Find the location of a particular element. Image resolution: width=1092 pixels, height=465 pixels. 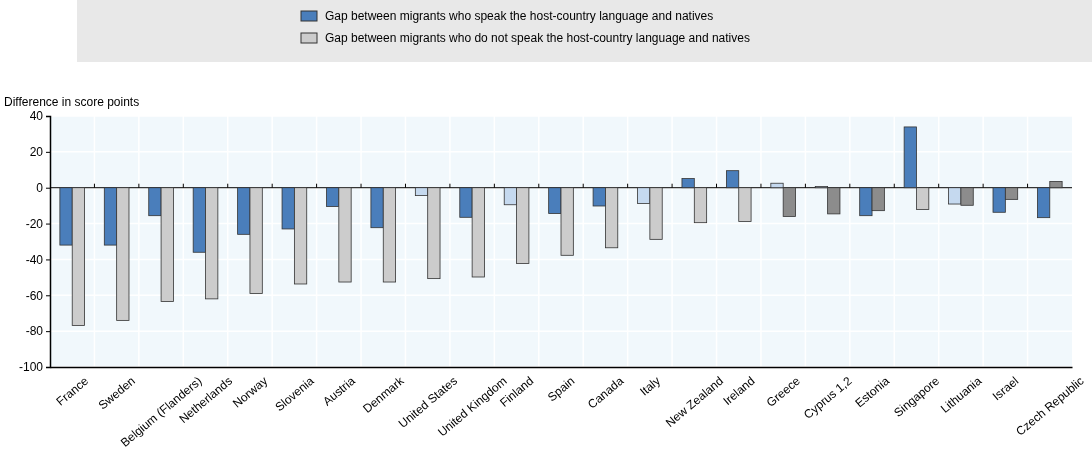

y-tick-label: 40 is located at coordinates (36, 116).